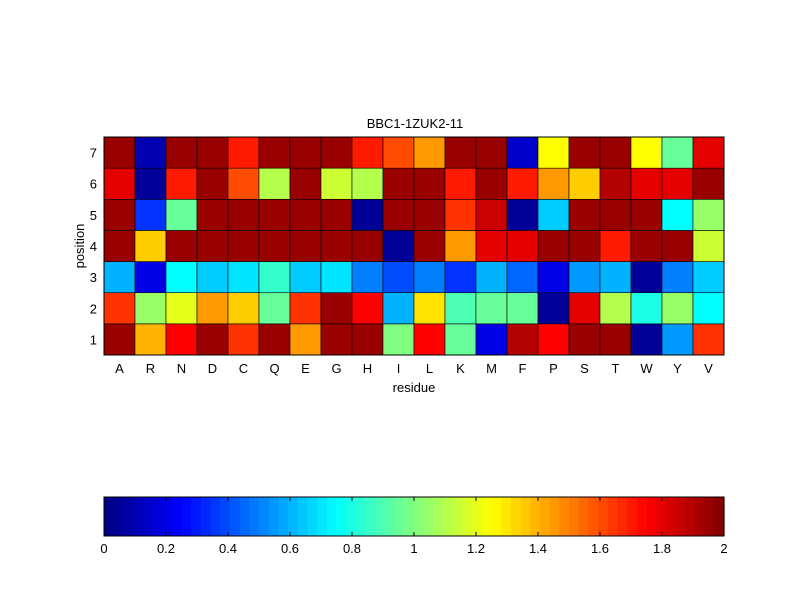  Describe the element at coordinates (212, 368) in the screenshot. I see `x-tick-label: D` at that location.